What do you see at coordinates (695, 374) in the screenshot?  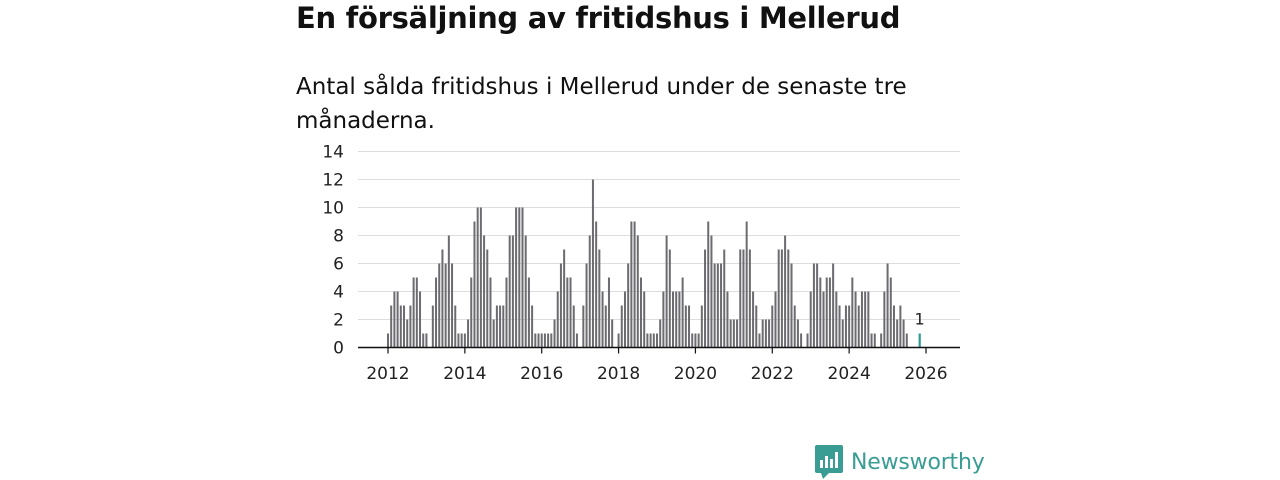 I see `x-tick-label: 2020` at bounding box center [695, 374].